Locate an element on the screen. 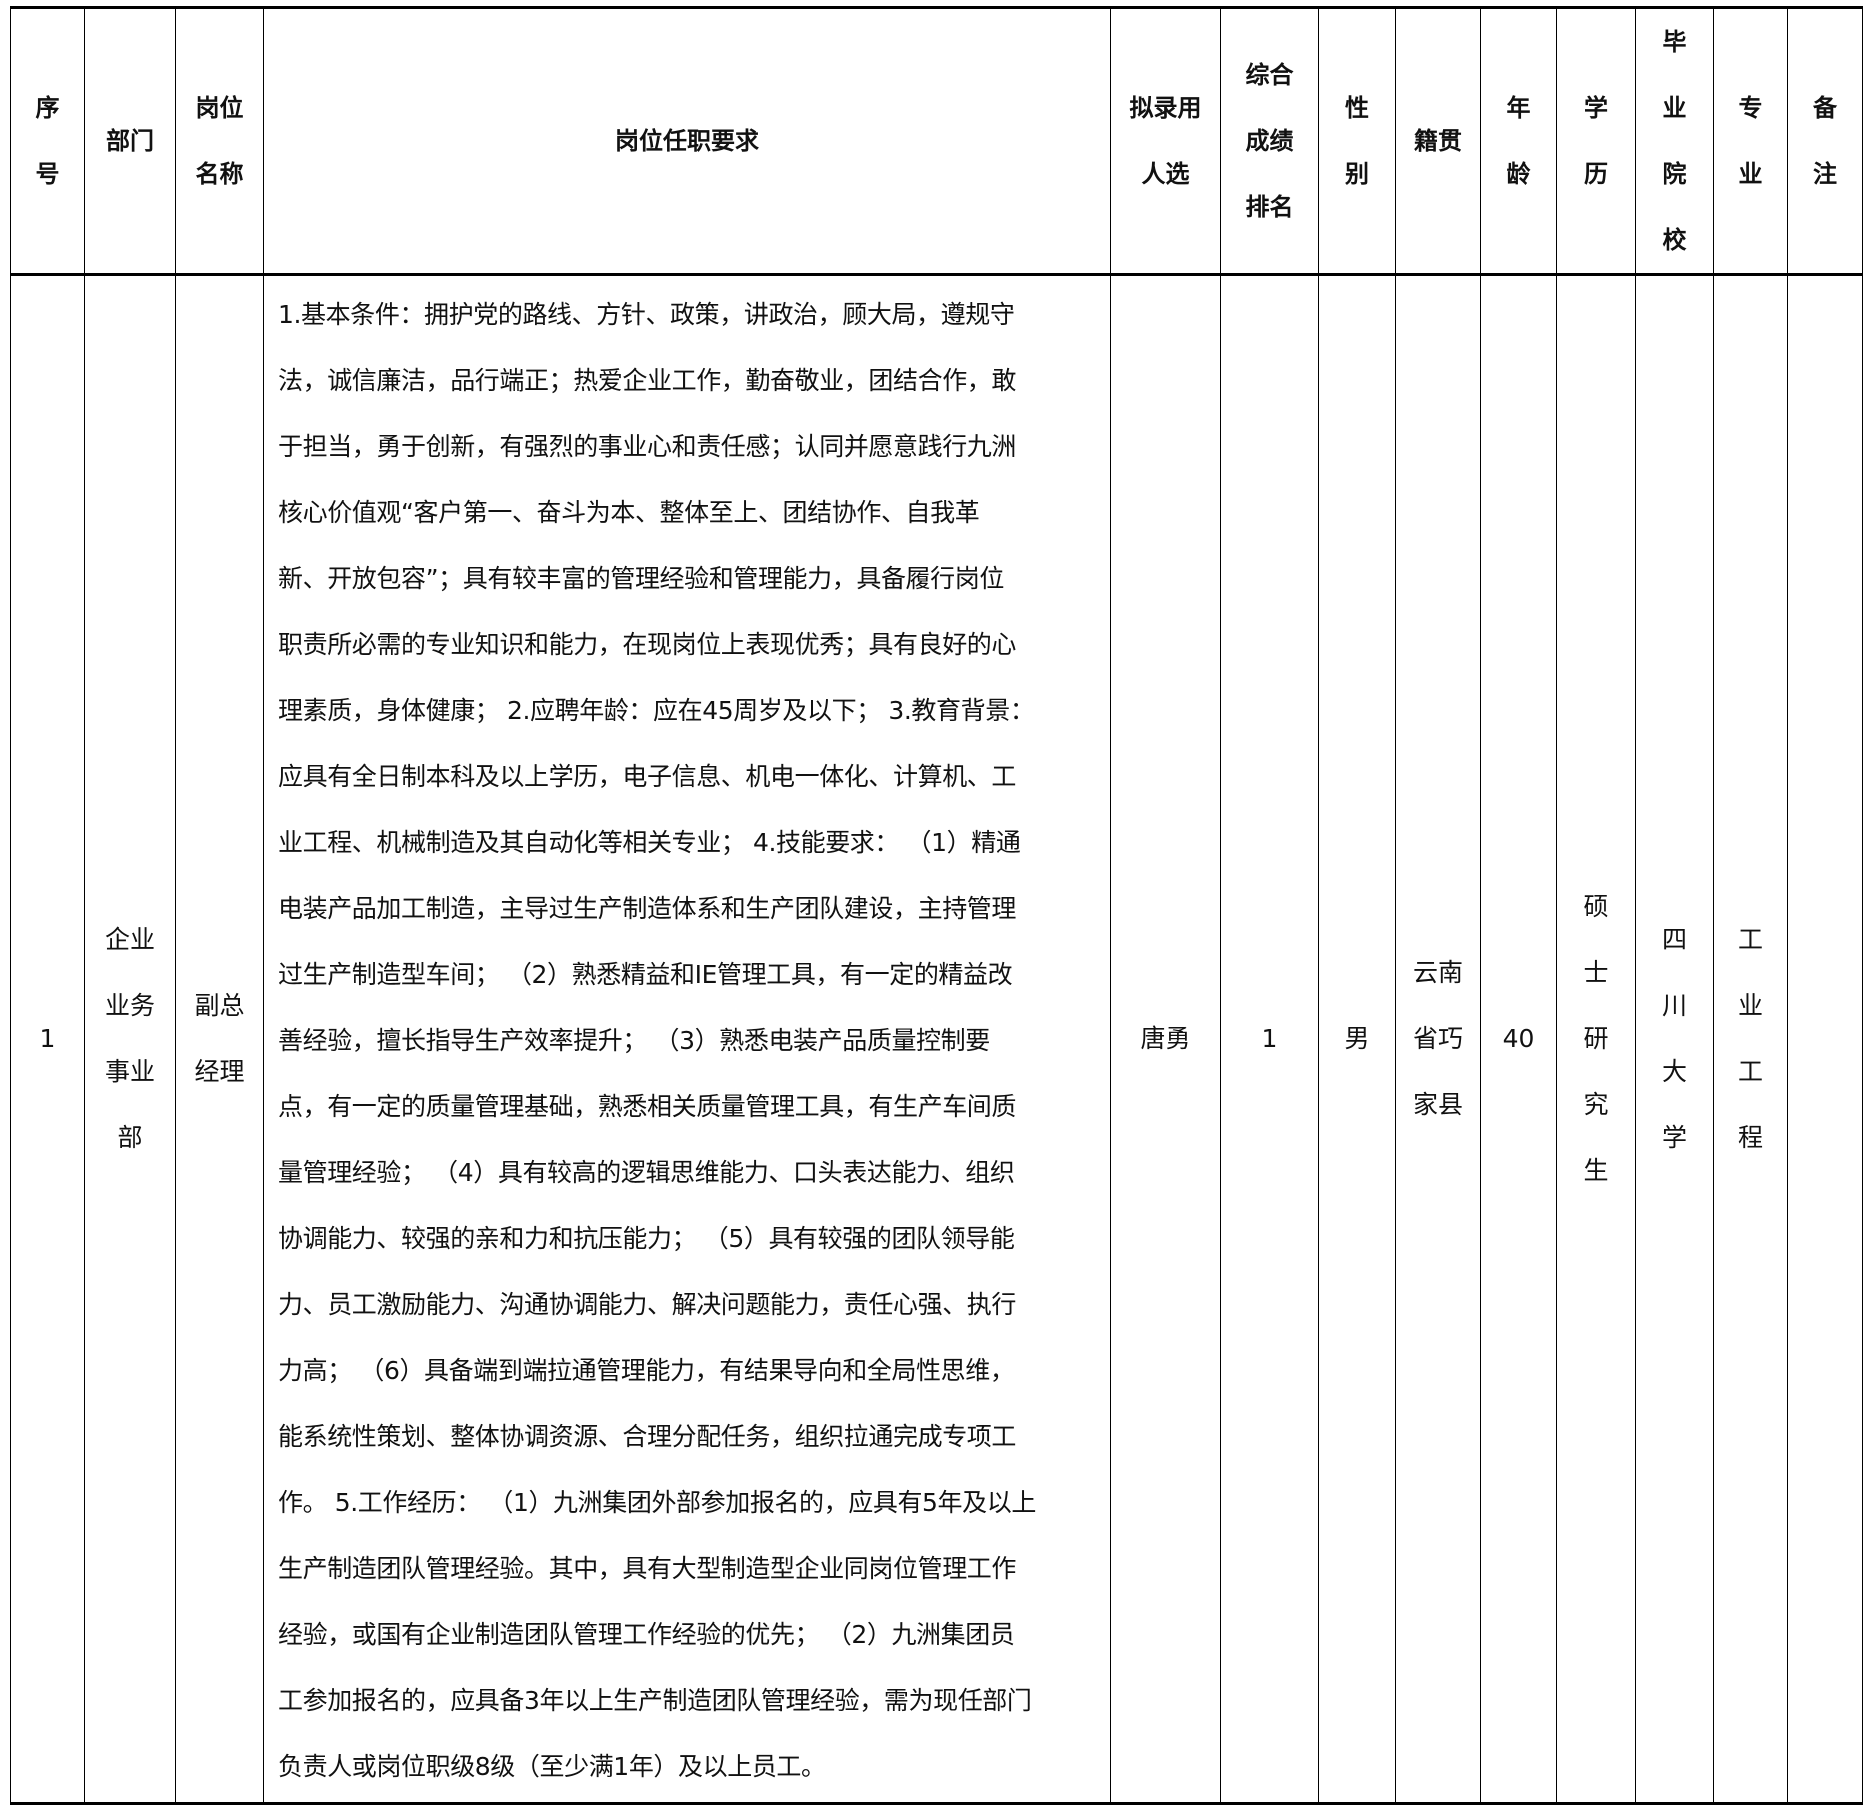 Image resolution: width=1871 pixels, height=1805 pixels. requirements-line: 过生产制造型车间； （2）熟悉精益和IE管理工具，有一定的精益改 is located at coordinates (645, 974).